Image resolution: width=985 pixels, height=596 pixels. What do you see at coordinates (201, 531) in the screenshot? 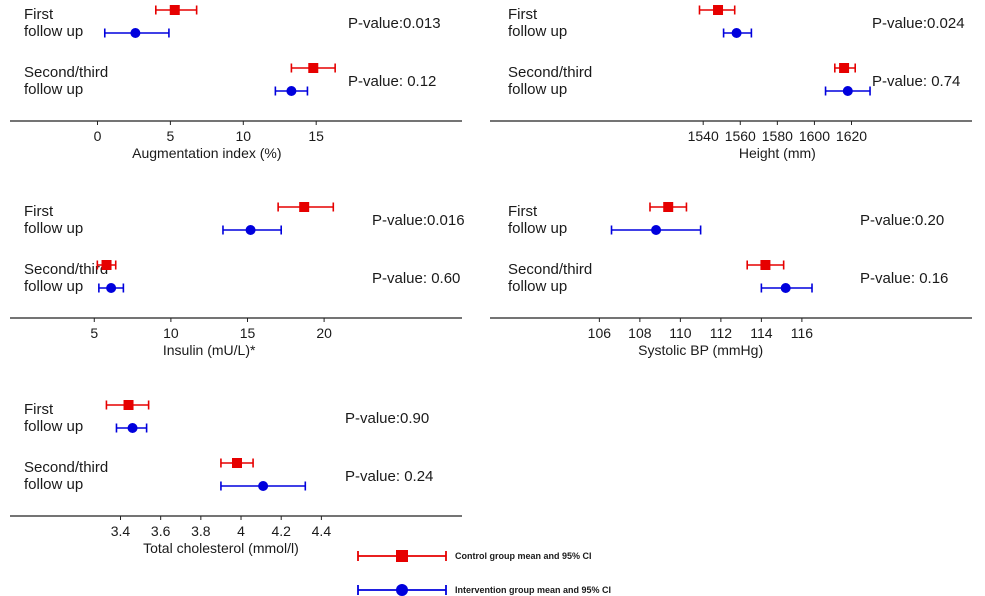
I see `x-tick-label: 3.8` at bounding box center [201, 531].